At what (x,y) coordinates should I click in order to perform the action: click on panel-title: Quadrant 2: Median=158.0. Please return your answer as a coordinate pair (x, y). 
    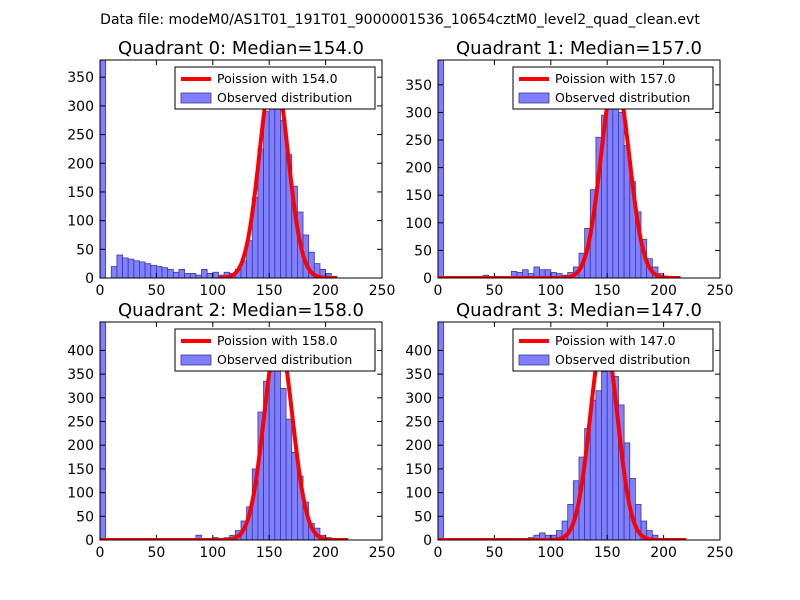
    Looking at the image, I should click on (241, 310).